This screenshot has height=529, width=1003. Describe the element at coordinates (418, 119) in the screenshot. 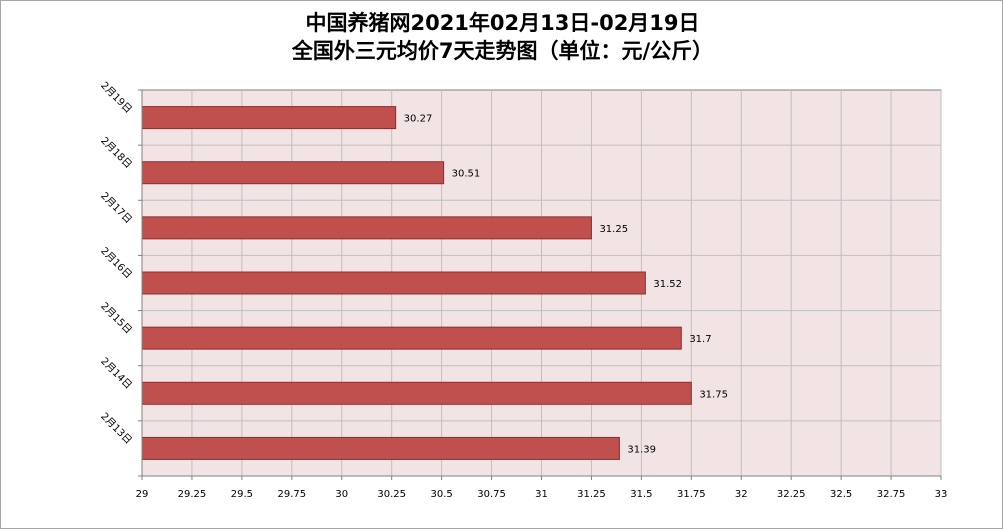

I see `bar-value-label: 30.27` at that location.